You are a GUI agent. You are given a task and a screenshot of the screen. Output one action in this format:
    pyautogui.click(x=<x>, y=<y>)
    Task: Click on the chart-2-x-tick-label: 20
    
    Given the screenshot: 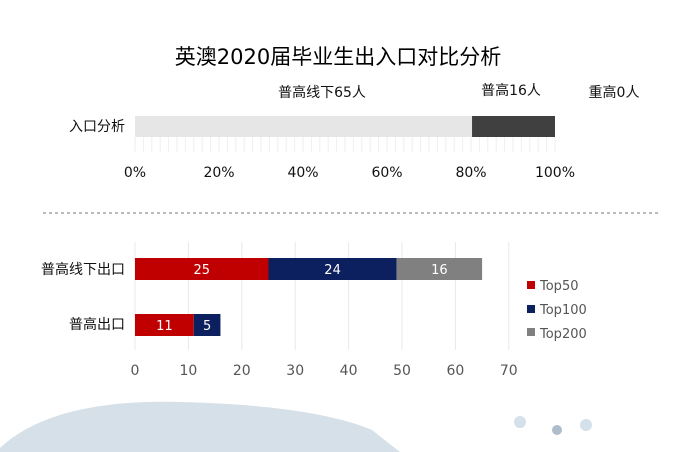 What is the action you would take?
    pyautogui.click(x=242, y=371)
    